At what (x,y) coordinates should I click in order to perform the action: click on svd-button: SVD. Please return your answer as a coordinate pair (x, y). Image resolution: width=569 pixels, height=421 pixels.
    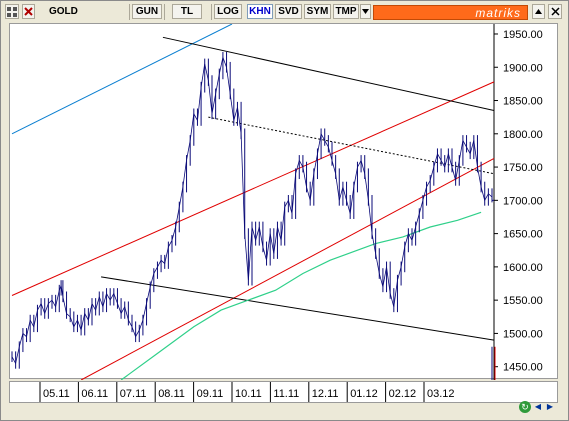
    Looking at the image, I should click on (288, 11).